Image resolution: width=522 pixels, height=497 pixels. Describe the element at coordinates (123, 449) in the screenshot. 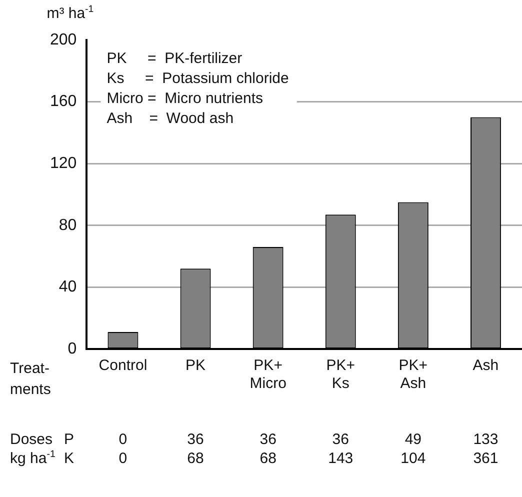

I see `text: 0 0` at that location.